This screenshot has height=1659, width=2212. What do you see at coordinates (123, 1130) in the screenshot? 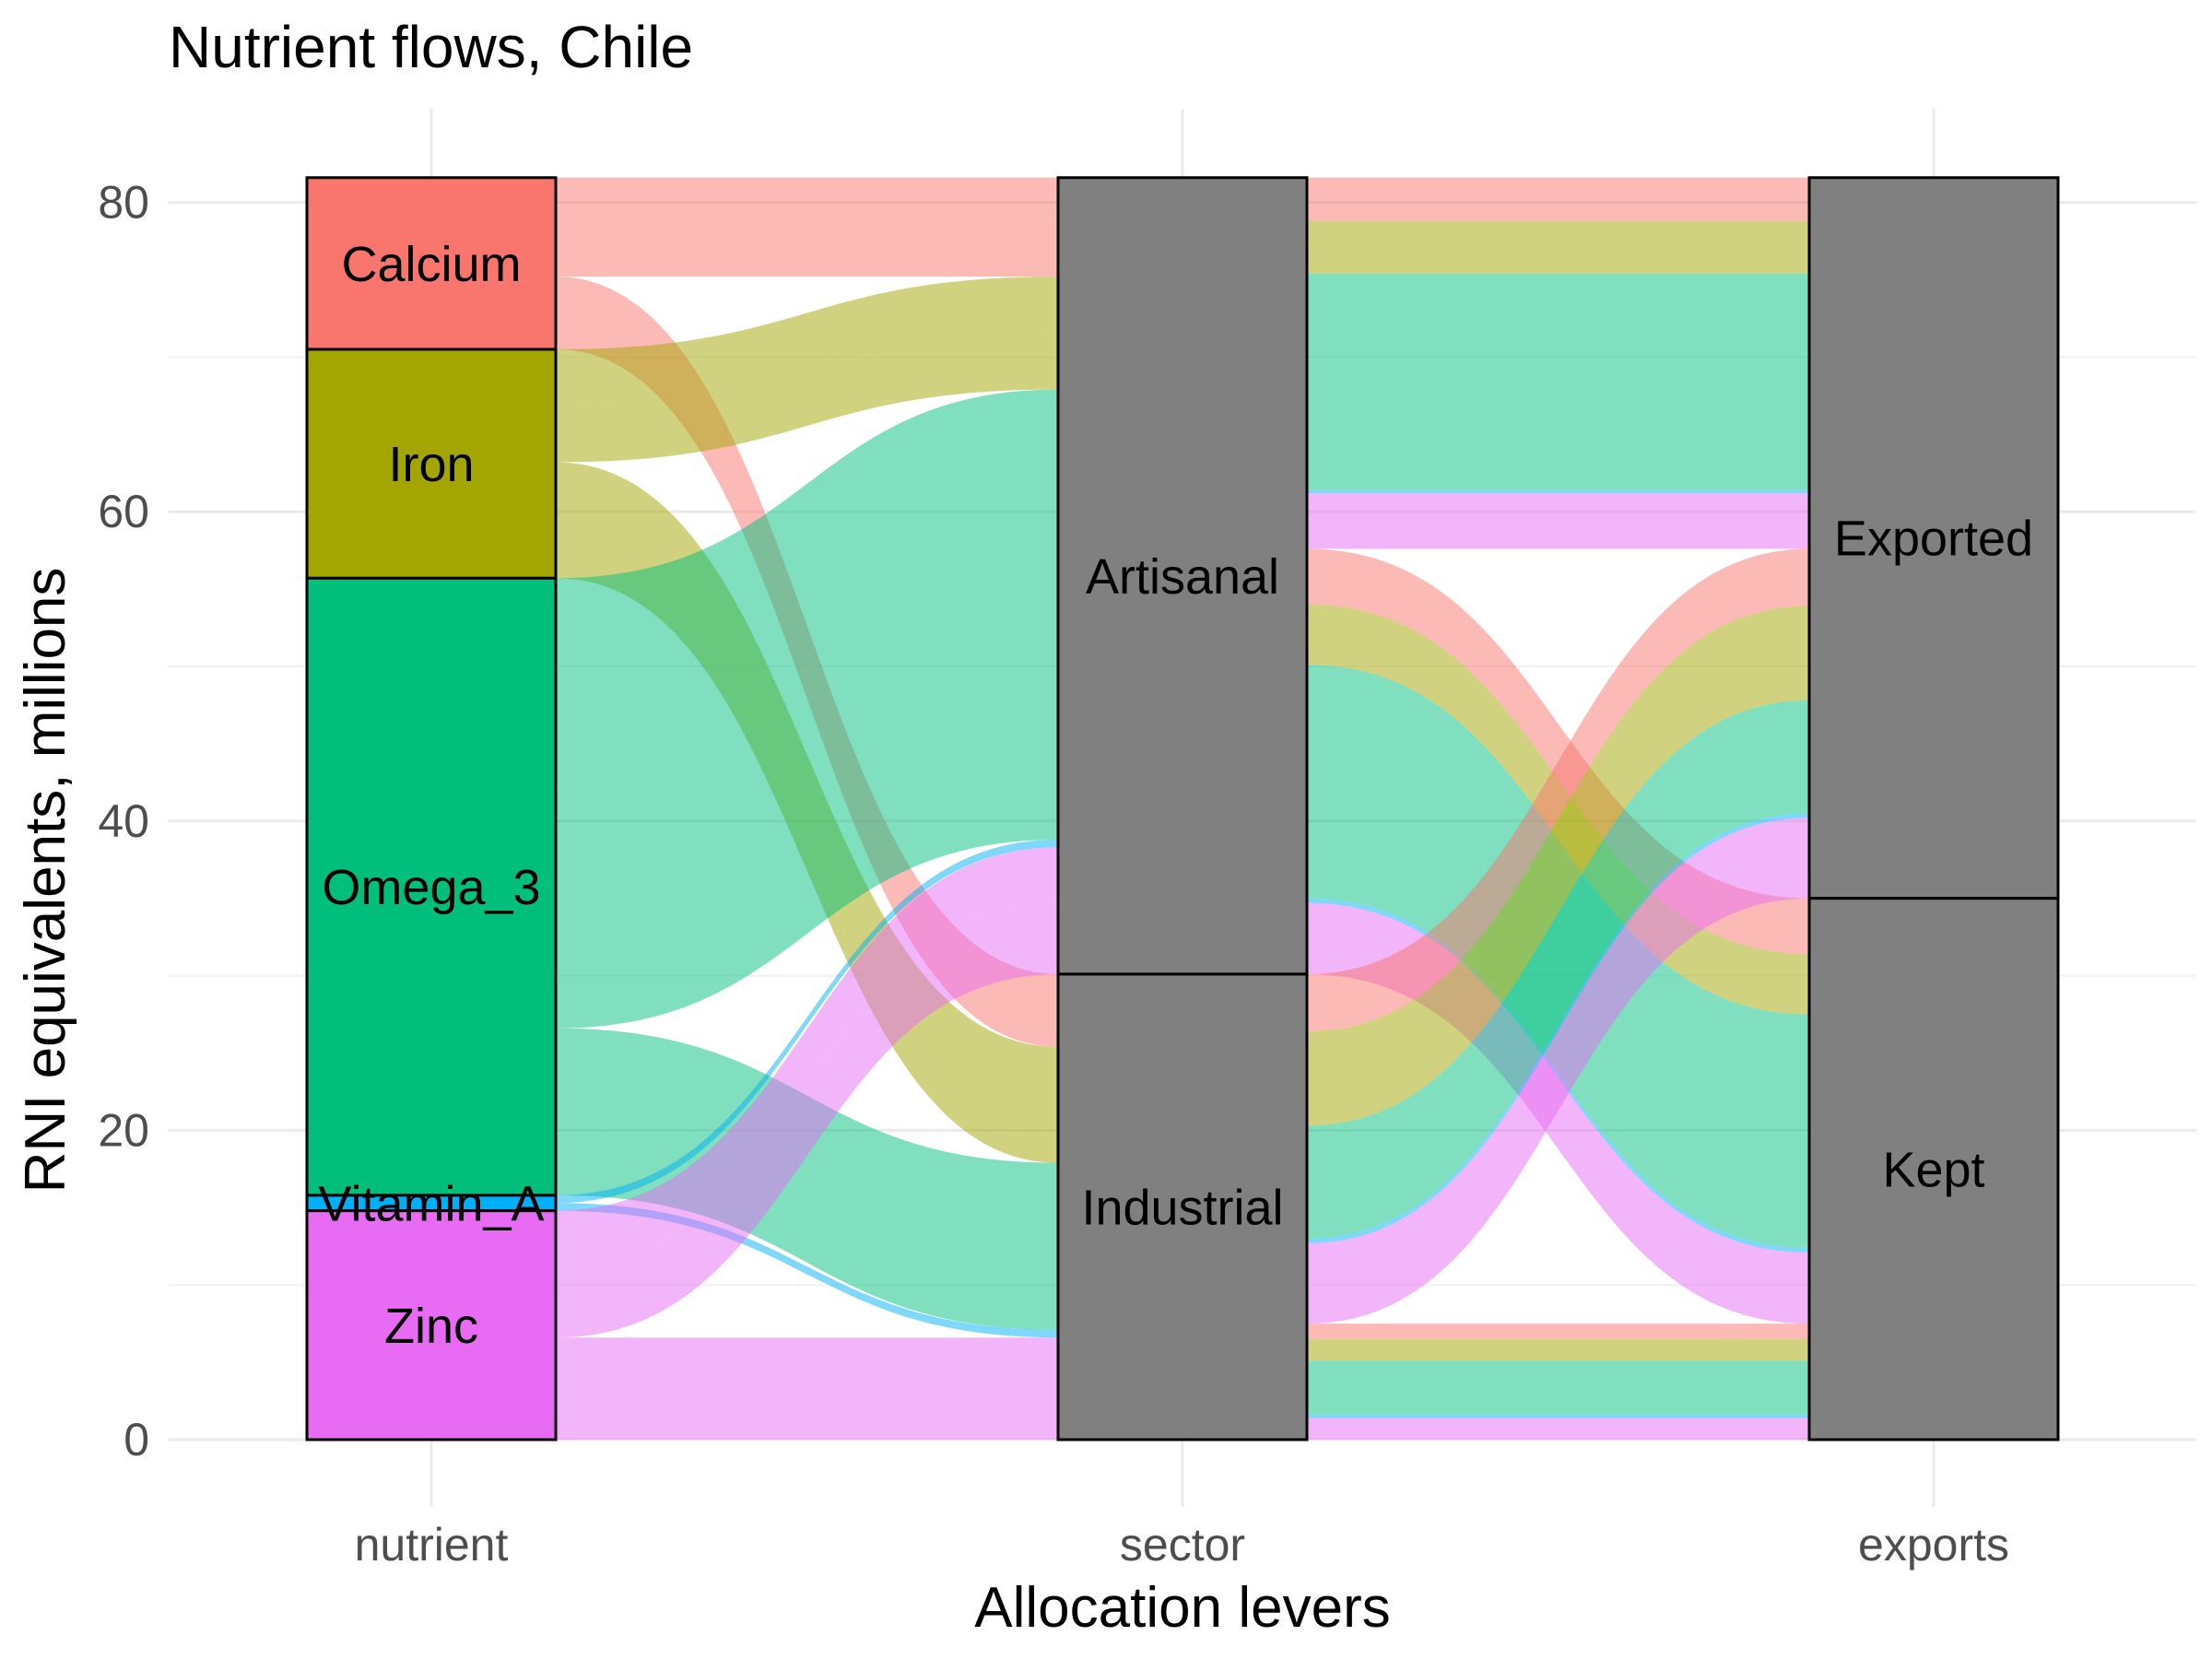
I see `y-tick-label: 20` at bounding box center [123, 1130].